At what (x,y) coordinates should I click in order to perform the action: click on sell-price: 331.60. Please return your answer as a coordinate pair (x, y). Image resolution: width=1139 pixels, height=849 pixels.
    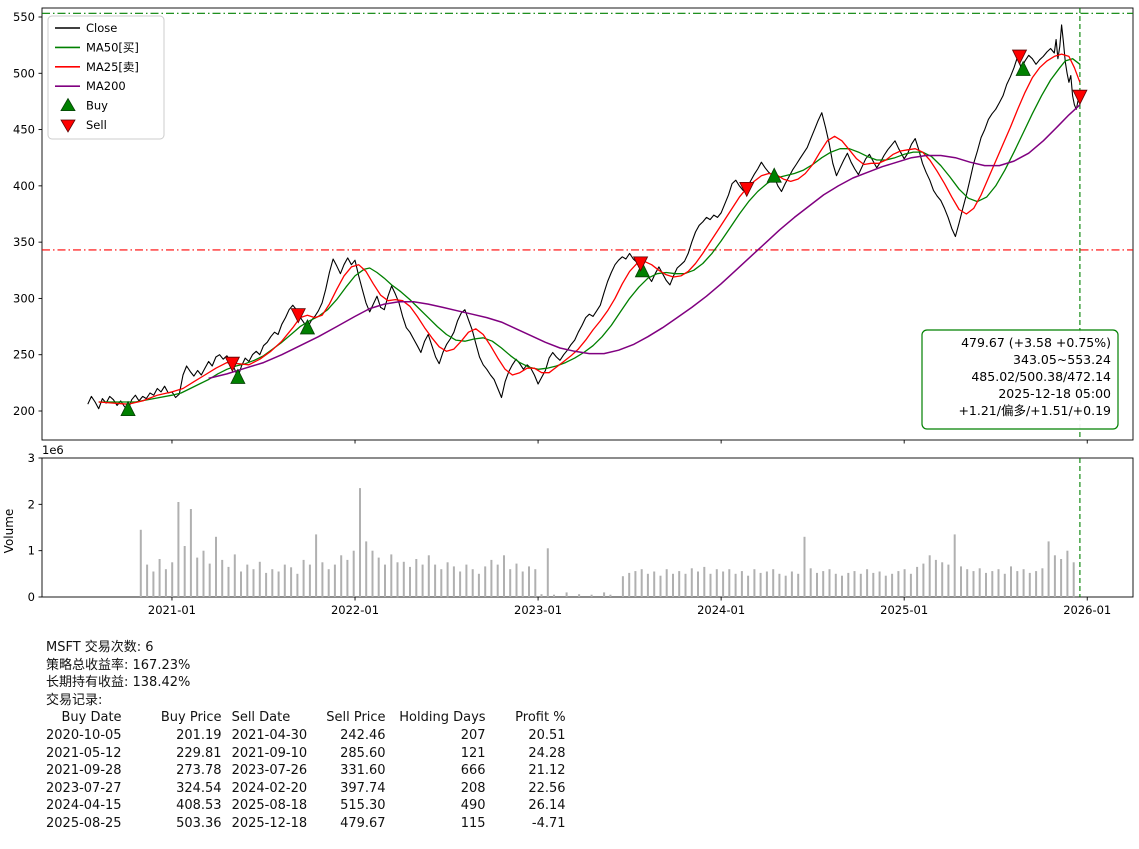
    Looking at the image, I should click on (363, 771).